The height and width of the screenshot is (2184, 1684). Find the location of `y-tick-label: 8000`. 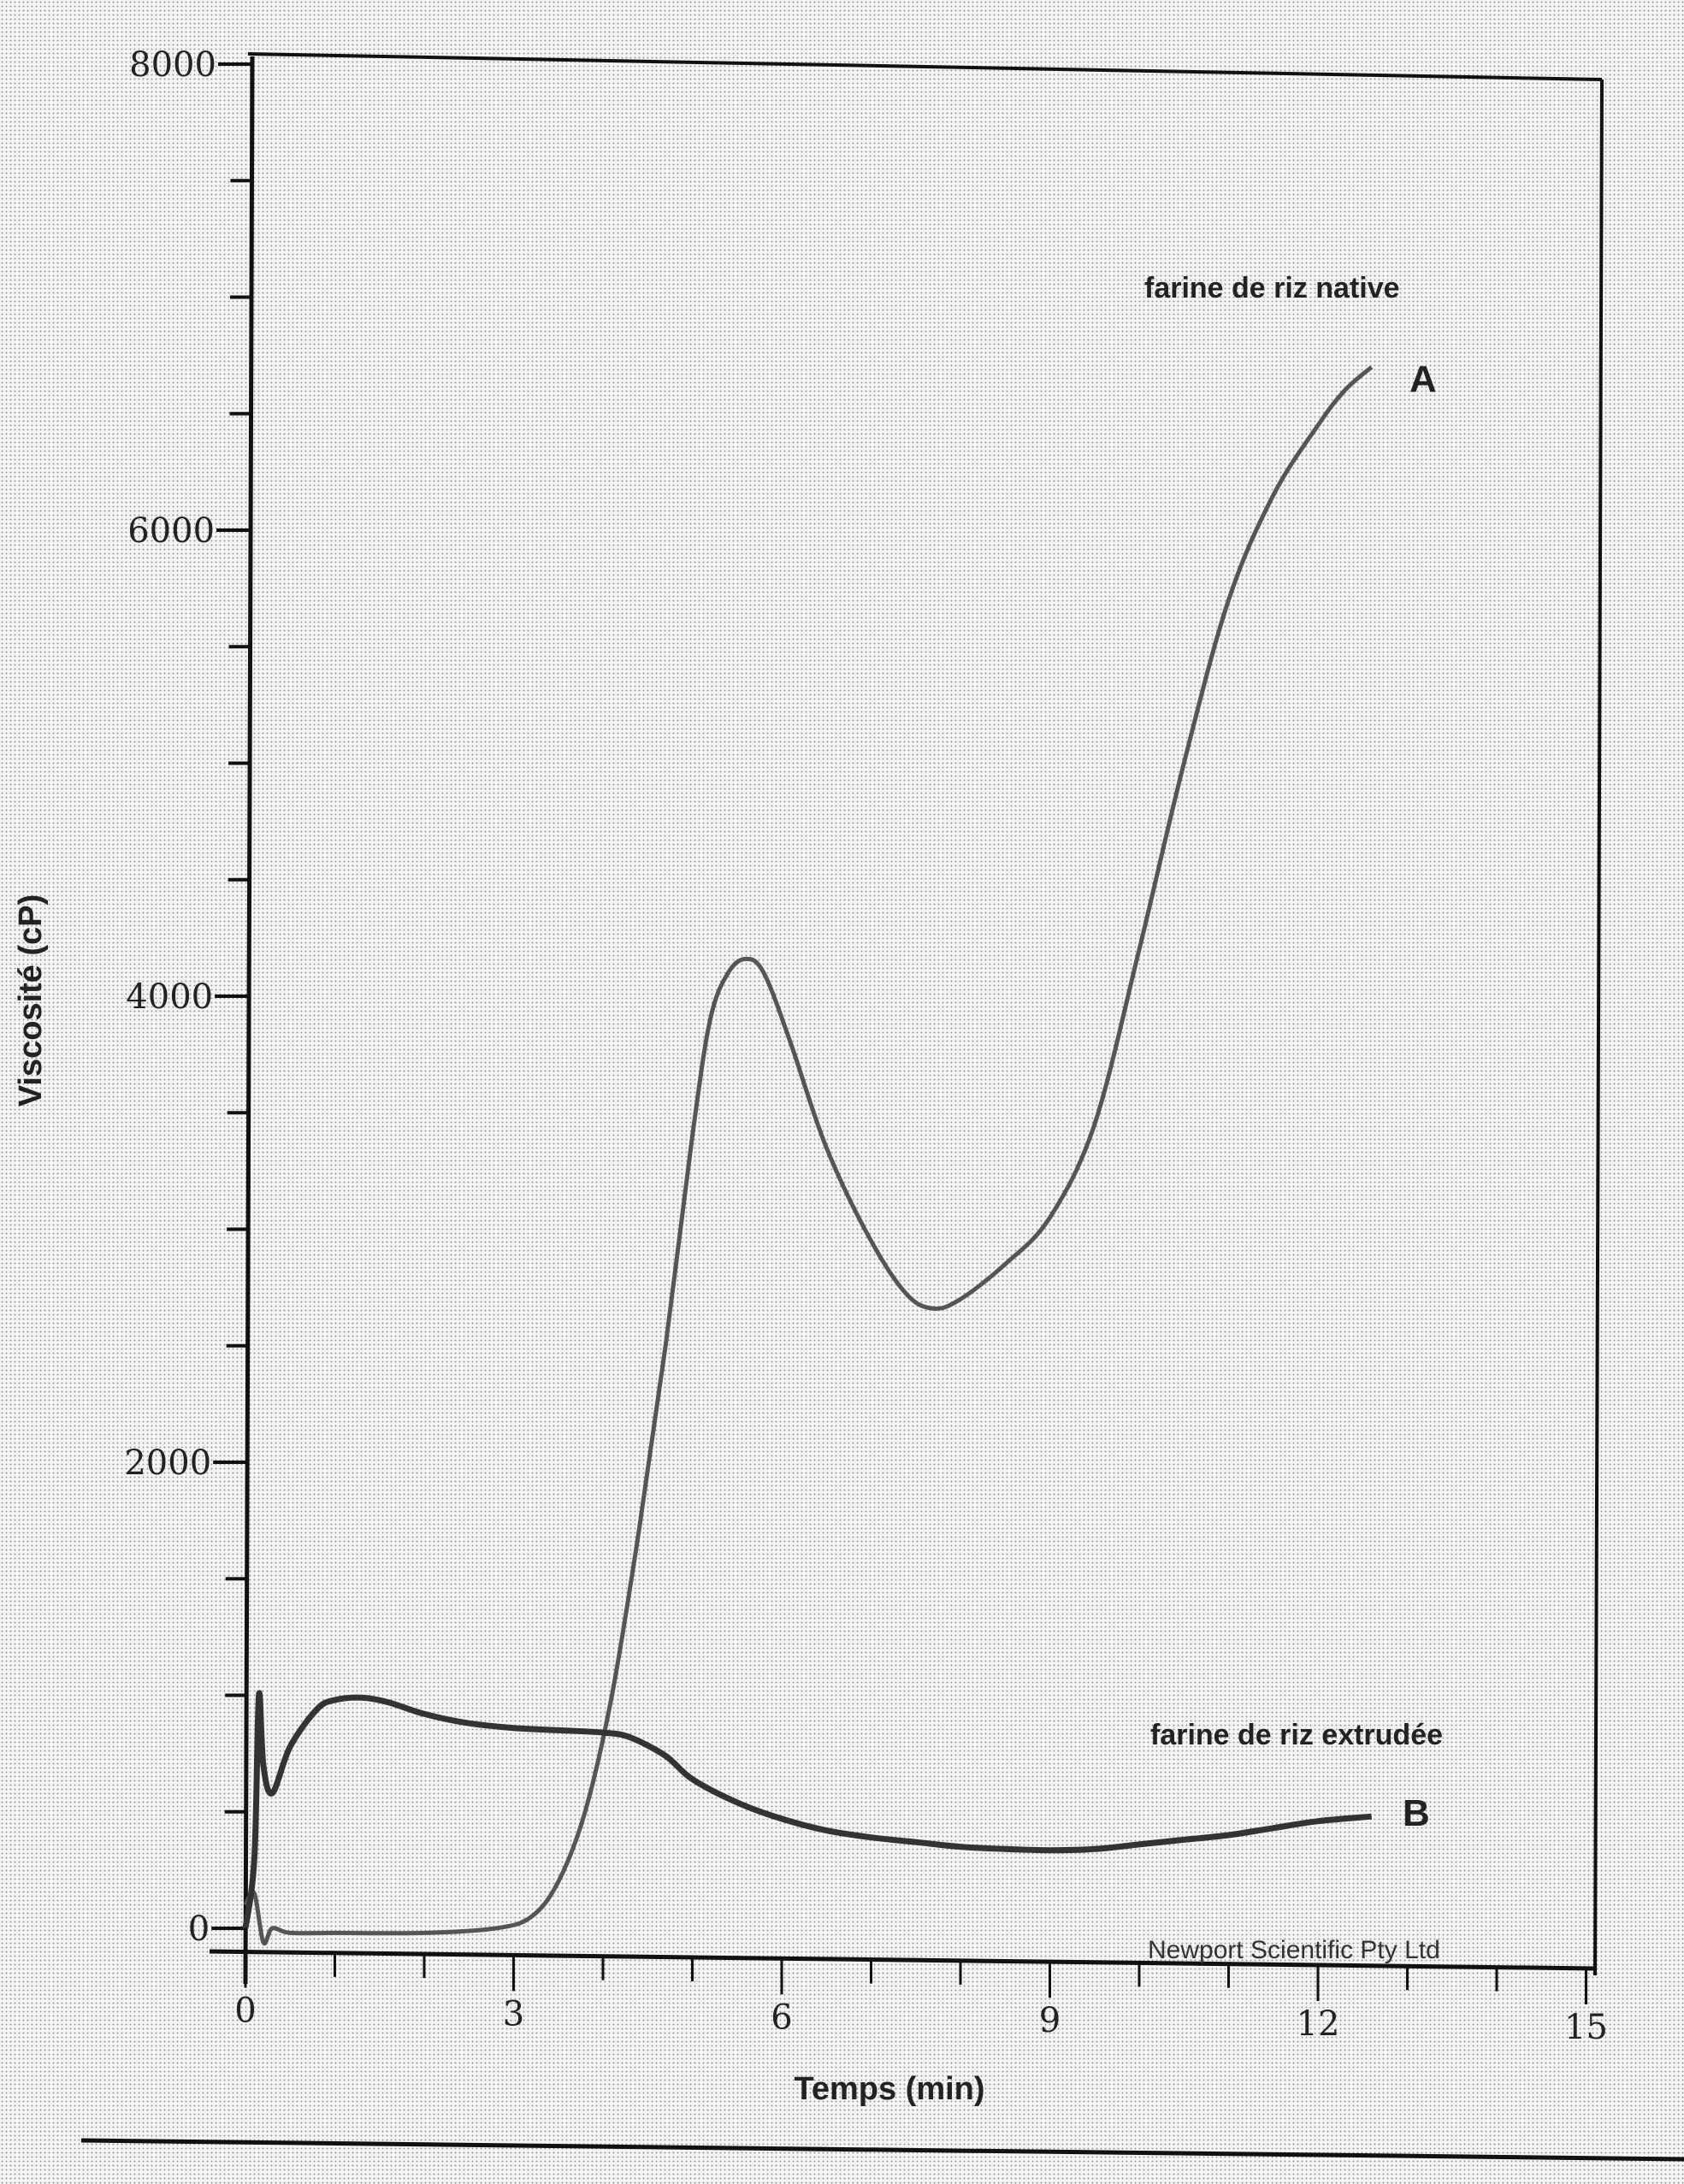

y-tick-label: 8000 is located at coordinates (172, 65).